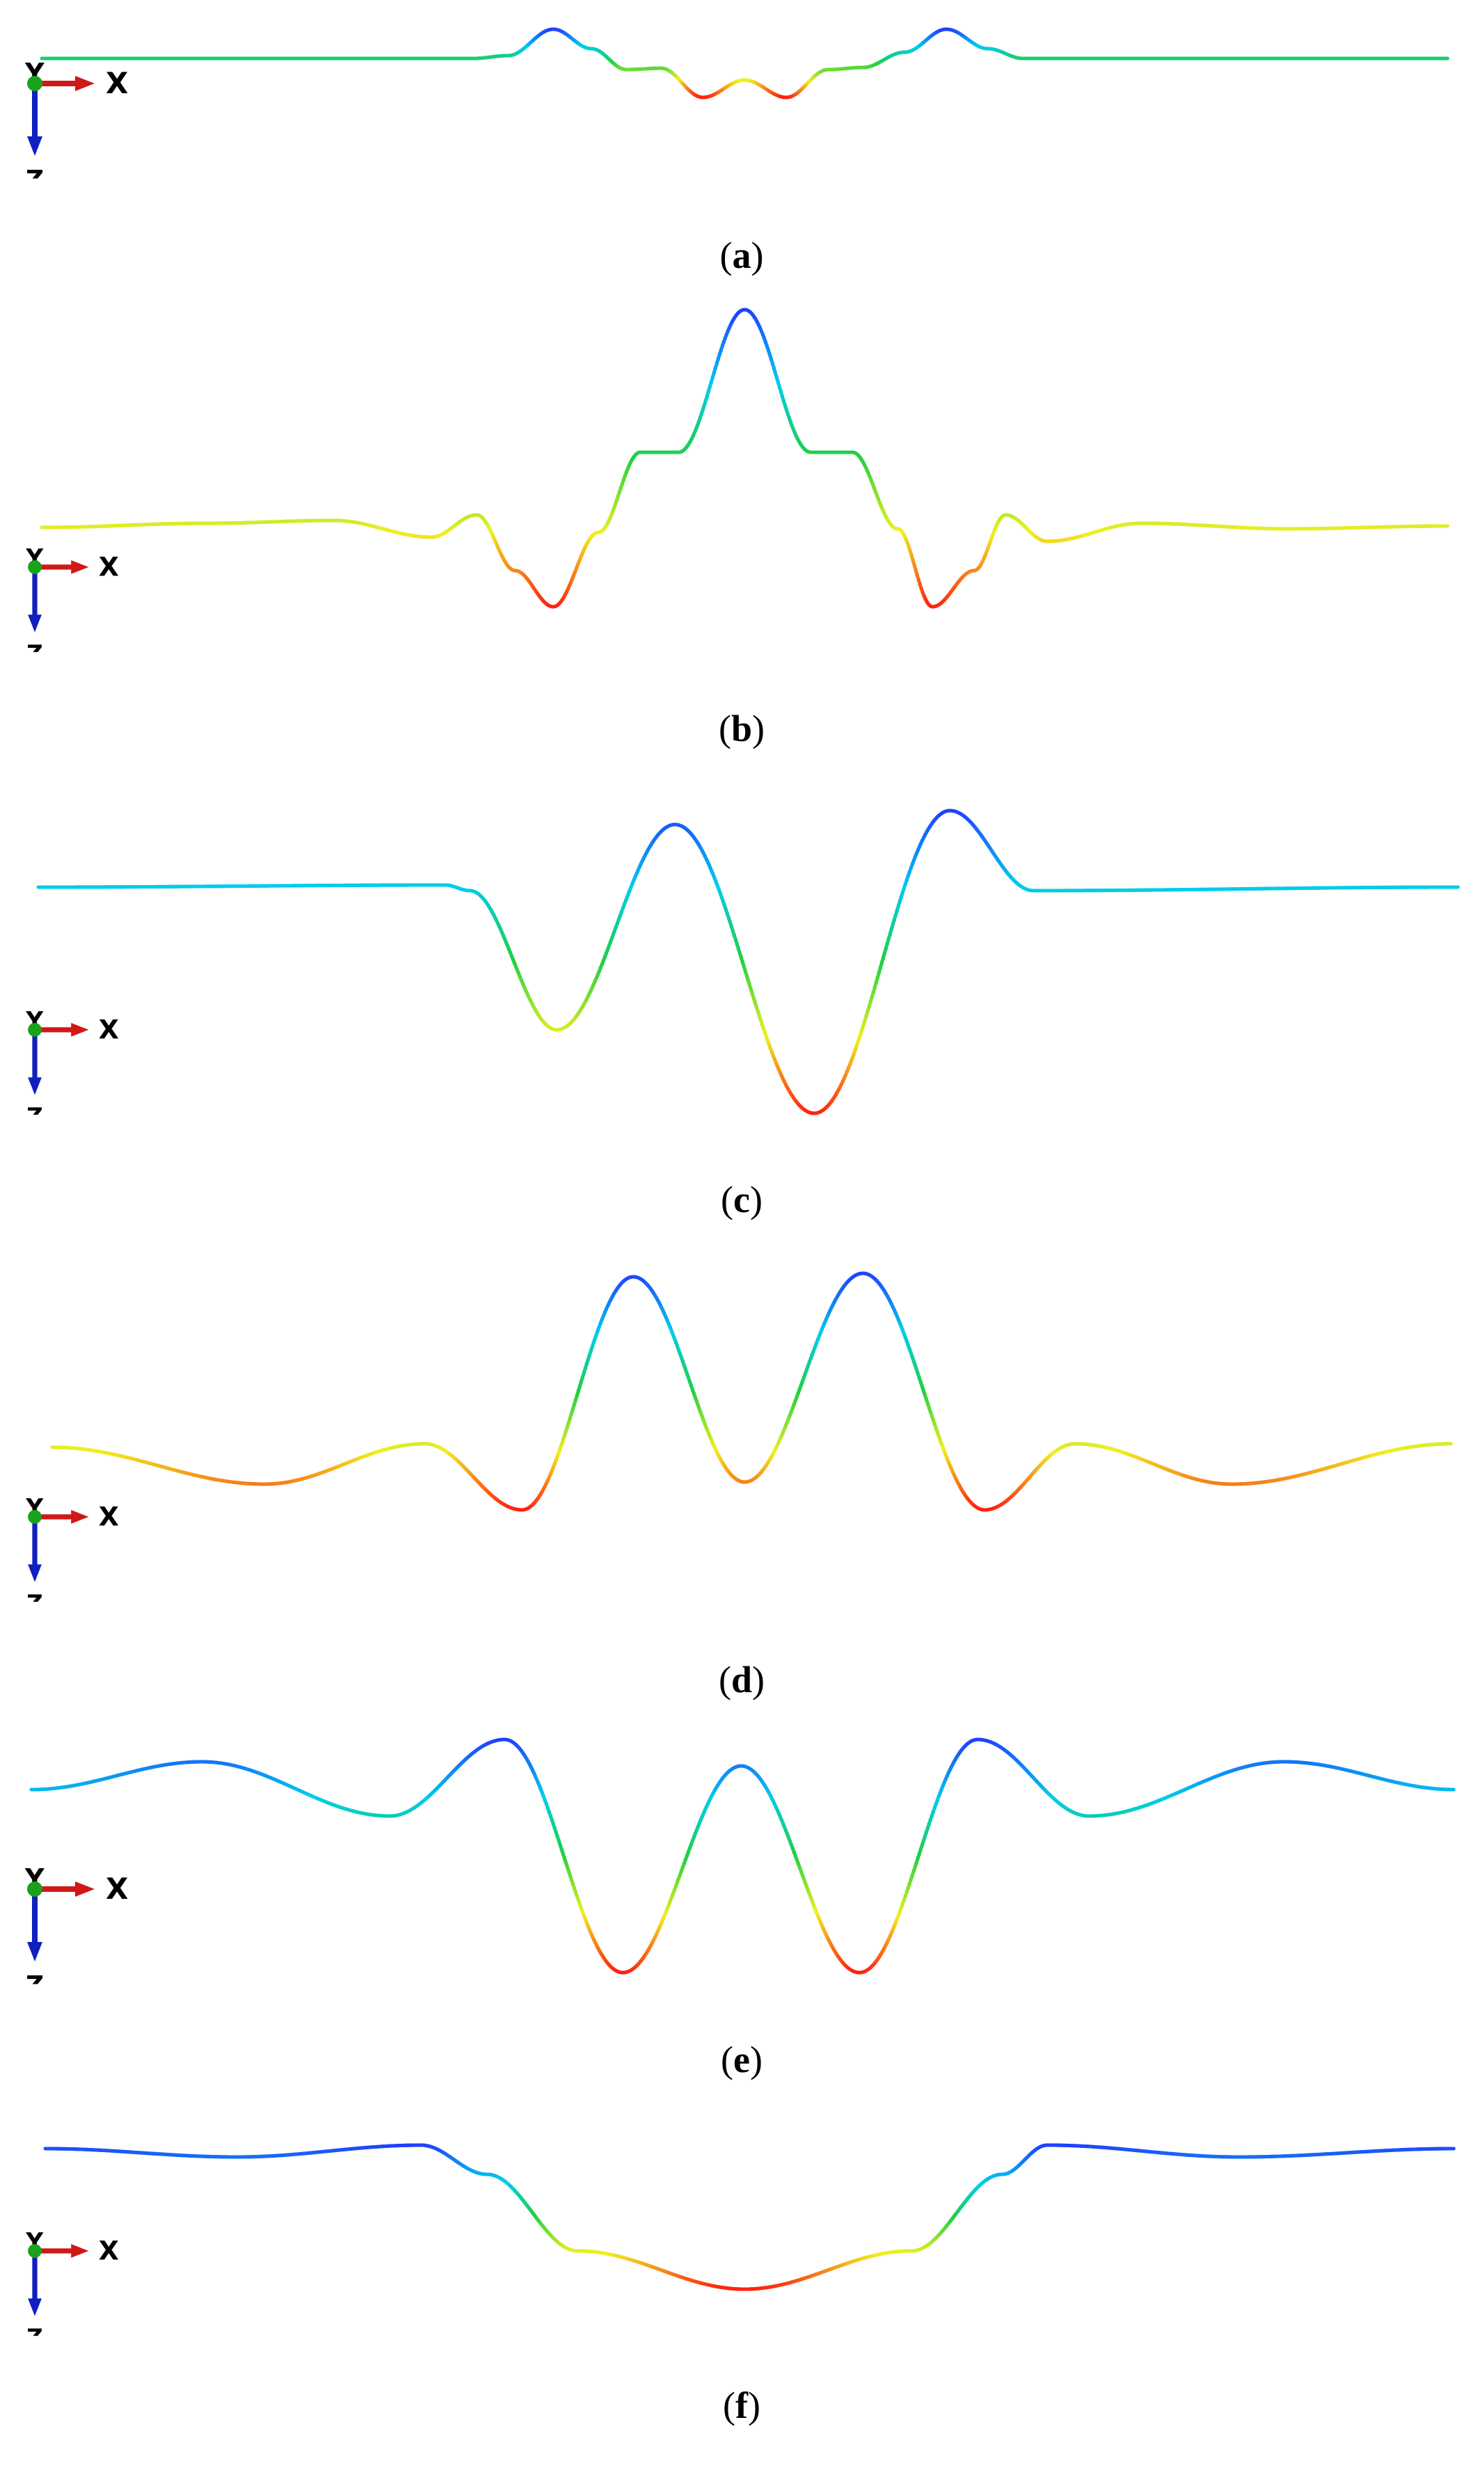 The image size is (1484, 2484). Describe the element at coordinates (76, 126) in the screenshot. I see `axis-triad-a: Y XZ` at that location.